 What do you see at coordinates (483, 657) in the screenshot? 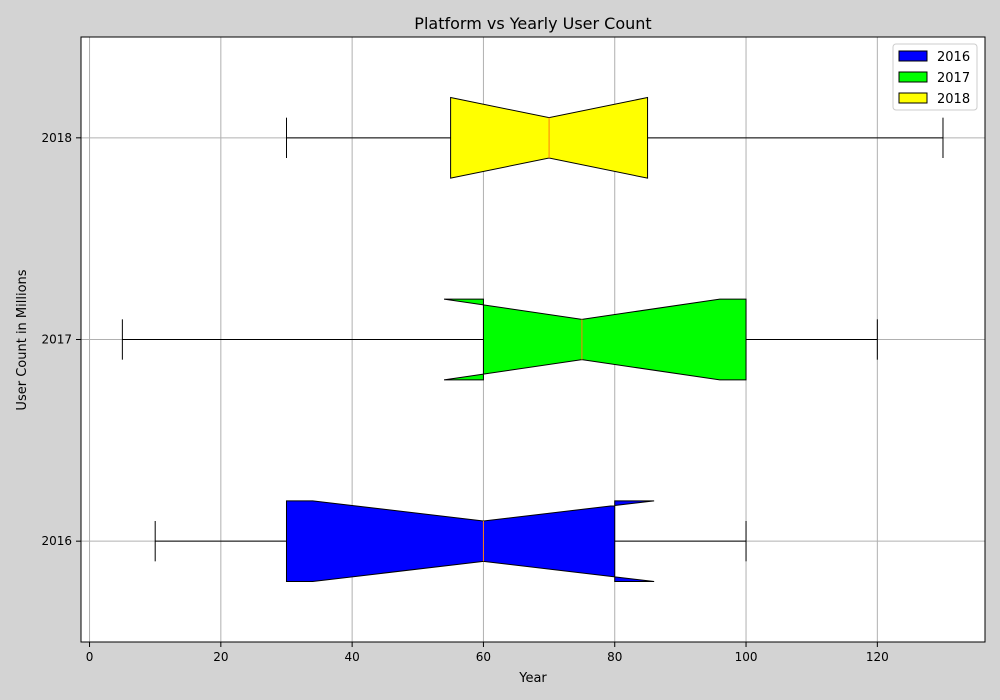
I see `x-tick-label: 60` at bounding box center [483, 657].